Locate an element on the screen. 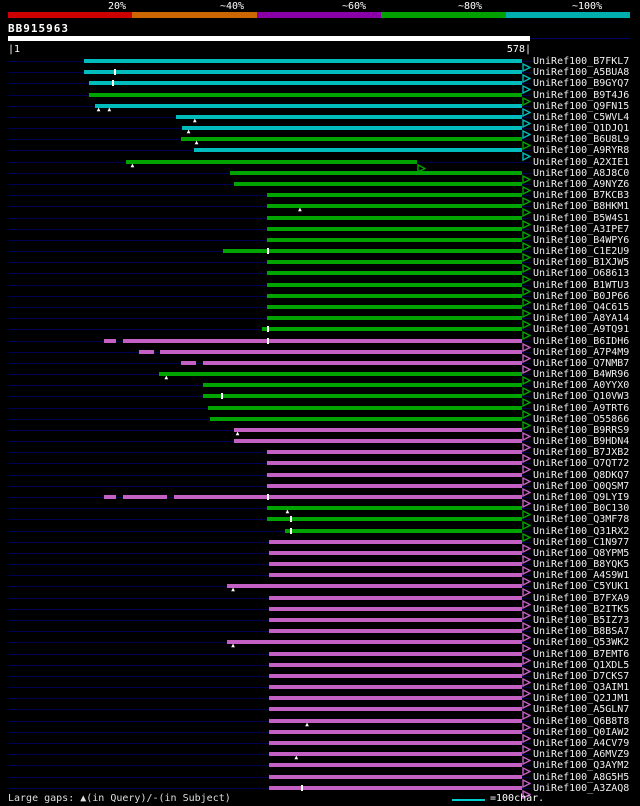 Image resolution: width=640 pixels, height=806 pixels. hit-label: UniRef100_B4WPY6 is located at coordinates (581, 240).